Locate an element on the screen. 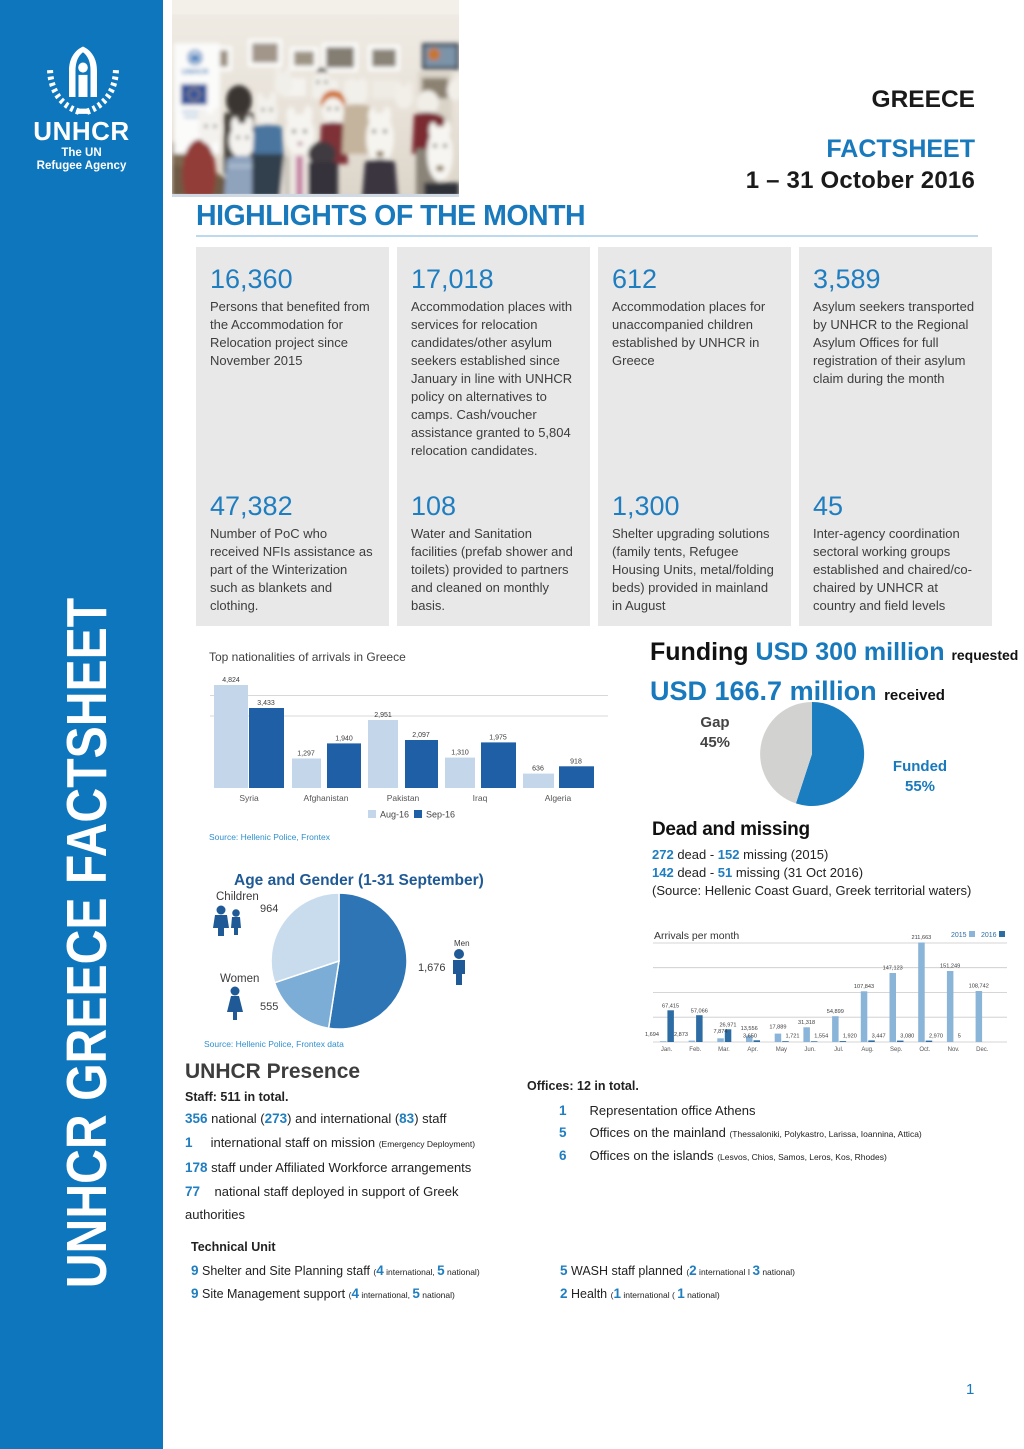 This screenshot has width=1024, height=1449. svg-text: 4,824 is located at coordinates (231, 680).